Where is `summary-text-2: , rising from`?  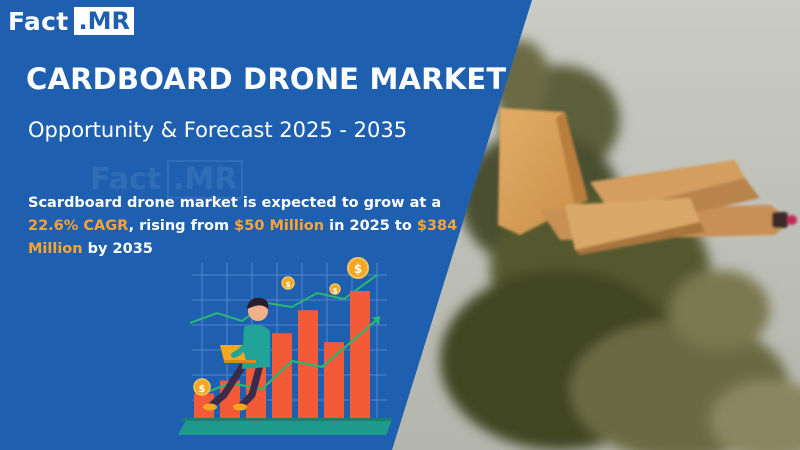
summary-text-2: , rising from is located at coordinates (181, 226).